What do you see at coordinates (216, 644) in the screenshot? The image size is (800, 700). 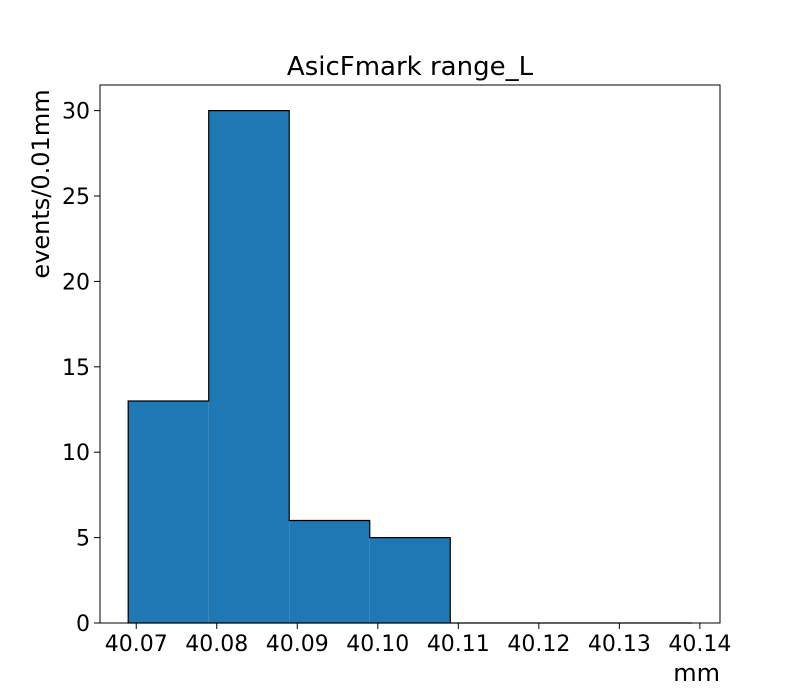 I see `x-tick-label-1: 40.08` at bounding box center [216, 644].